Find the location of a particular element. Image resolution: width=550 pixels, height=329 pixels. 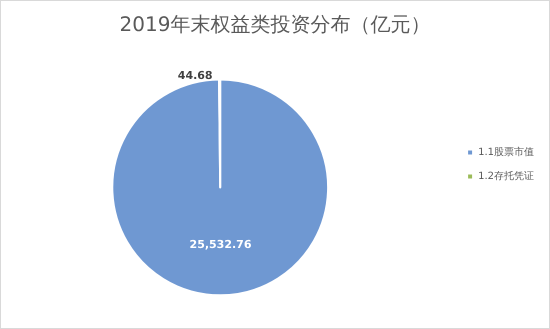

legend-label: 1.2存托凭证 is located at coordinates (506, 176).